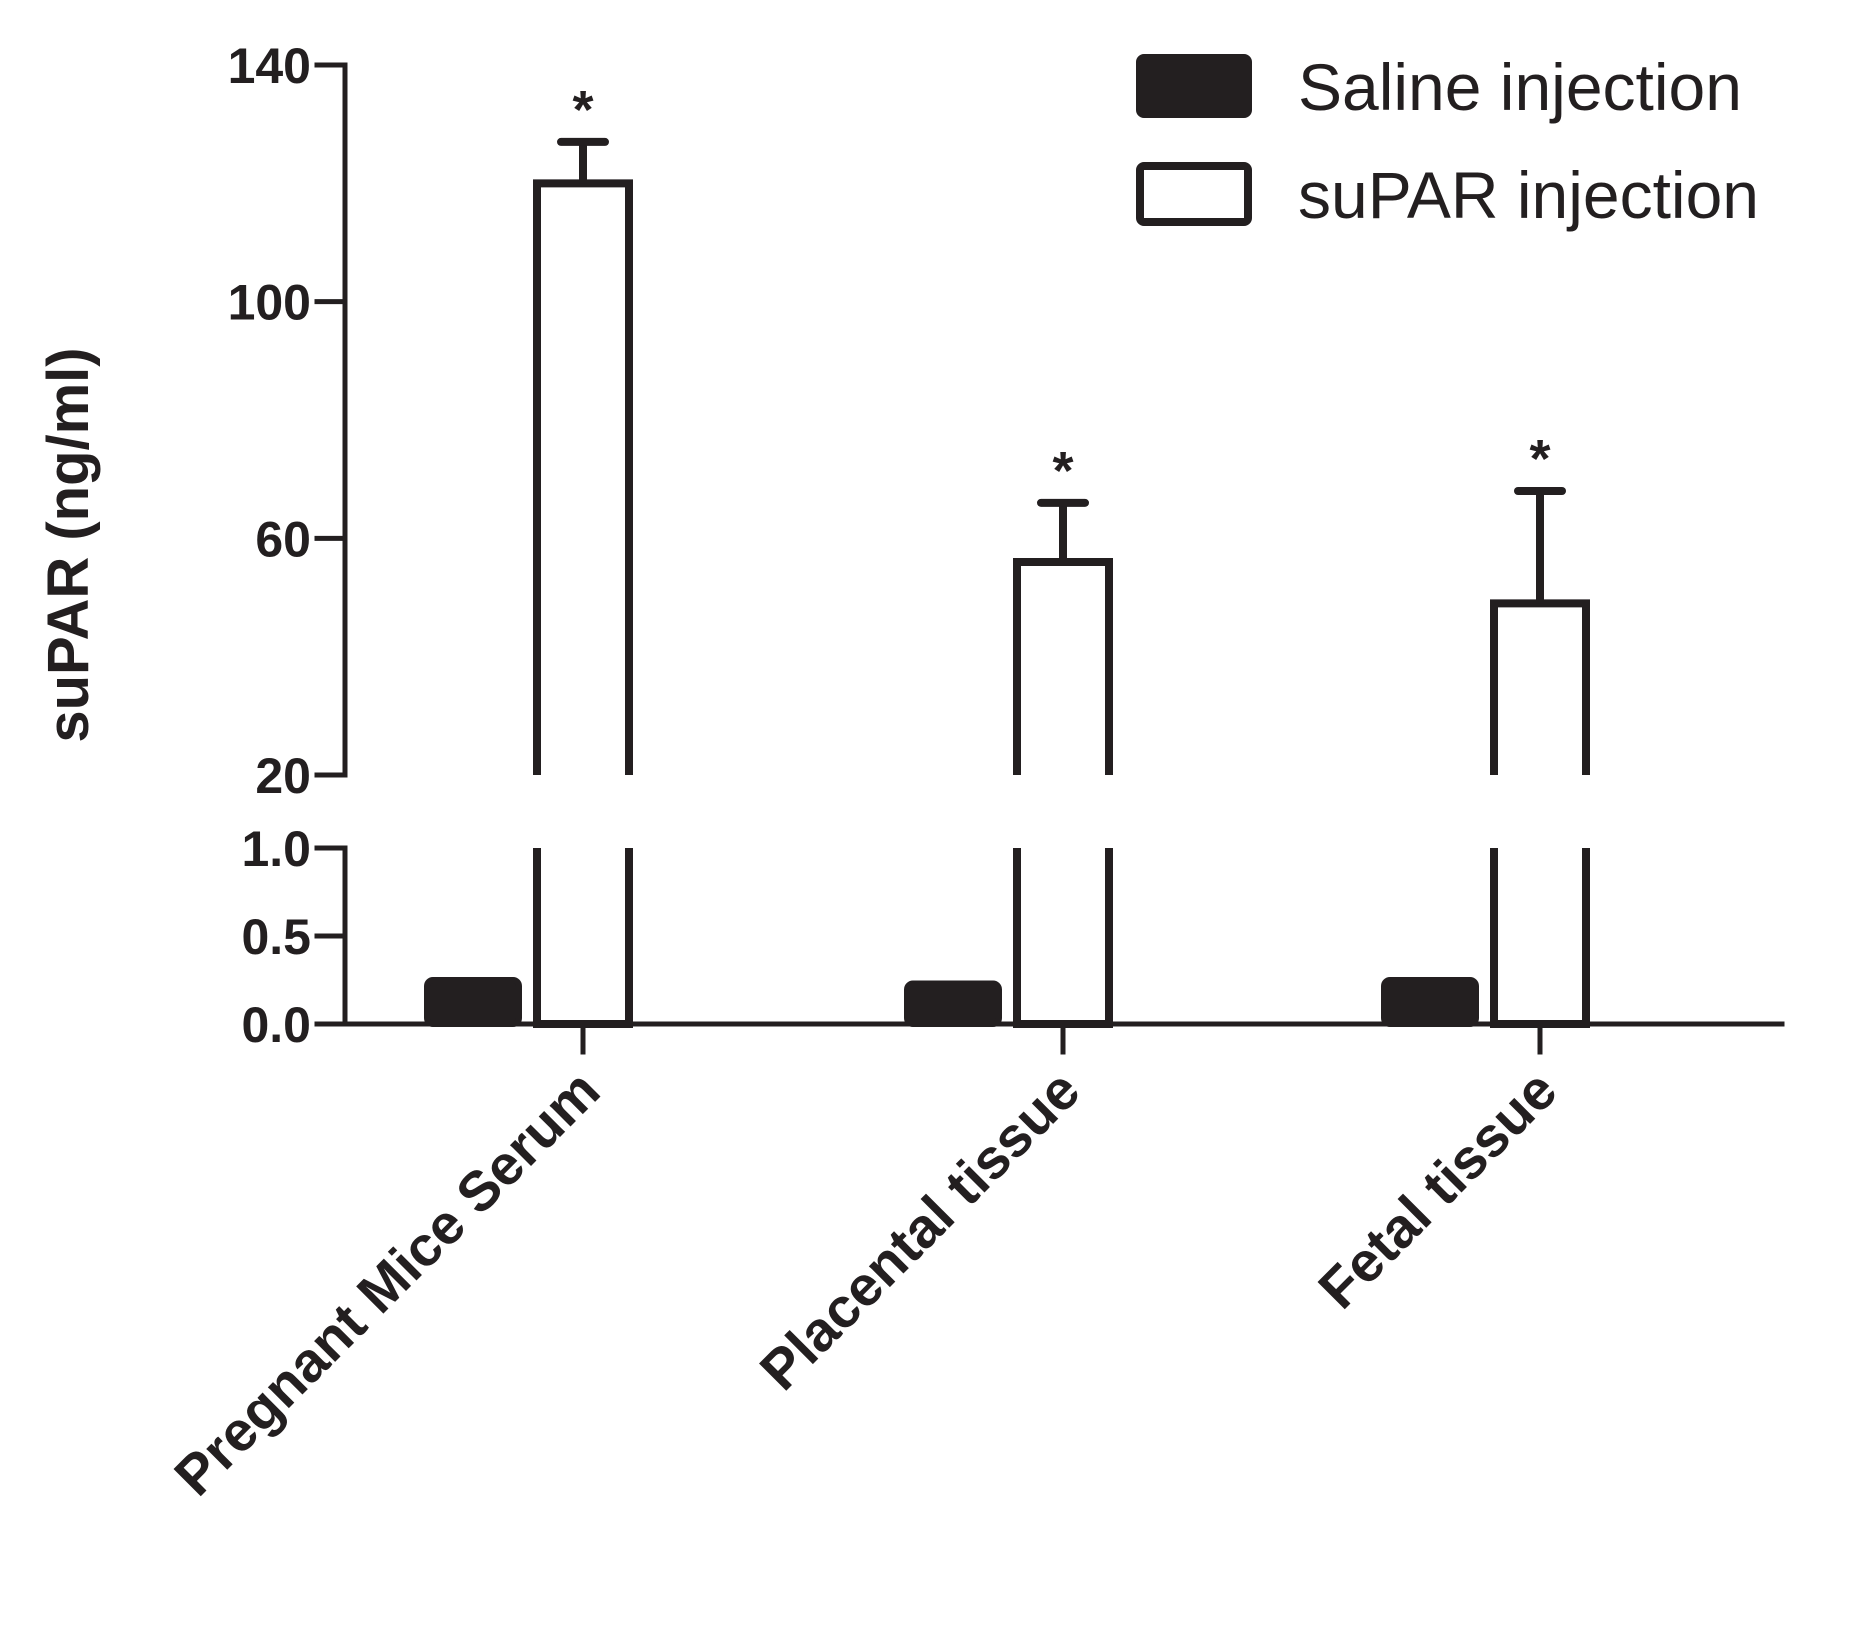 Image resolution: width=1863 pixels, height=1650 pixels. What do you see at coordinates (1437, 1189) in the screenshot?
I see `category-label-2: Fetal tissue` at bounding box center [1437, 1189].